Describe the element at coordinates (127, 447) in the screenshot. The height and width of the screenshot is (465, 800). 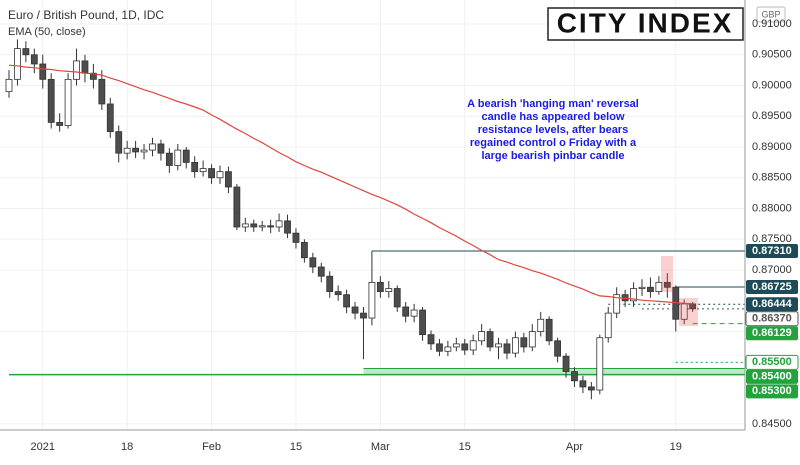
I see `x-tick-label: 18` at that location.